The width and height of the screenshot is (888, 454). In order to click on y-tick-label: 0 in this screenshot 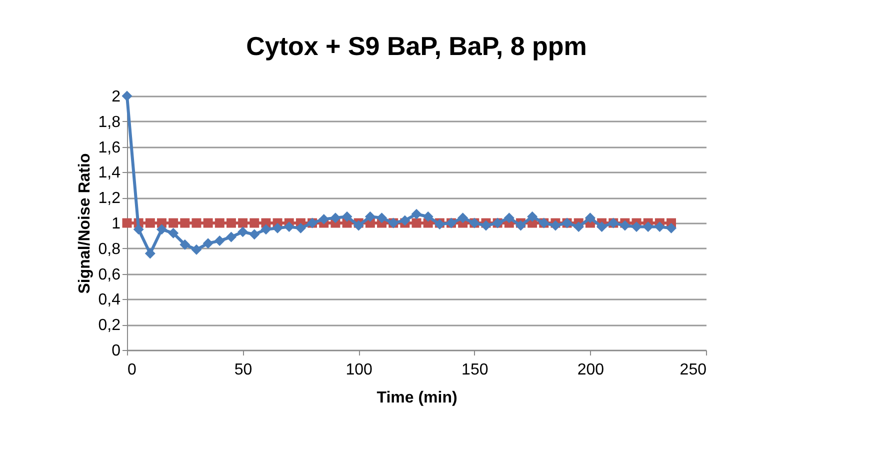, I will do `click(116, 351)`.